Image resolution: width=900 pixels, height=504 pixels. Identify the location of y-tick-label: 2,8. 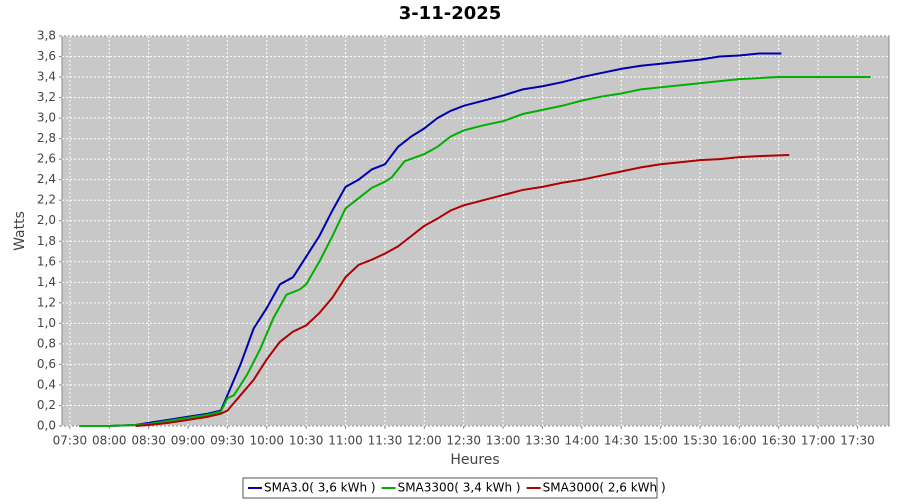
(46, 138).